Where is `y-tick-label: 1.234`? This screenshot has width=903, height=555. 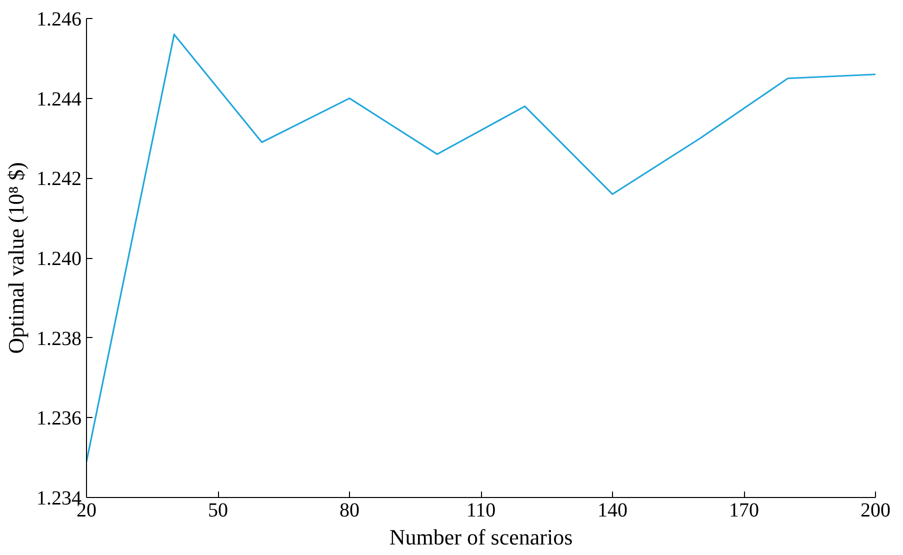 y-tick-label: 1.234 is located at coordinates (59, 499).